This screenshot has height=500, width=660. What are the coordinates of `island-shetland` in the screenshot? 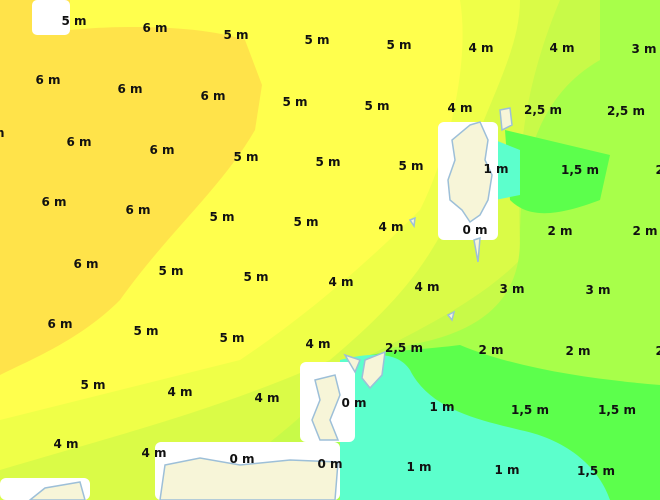 It's located at (480, 185).